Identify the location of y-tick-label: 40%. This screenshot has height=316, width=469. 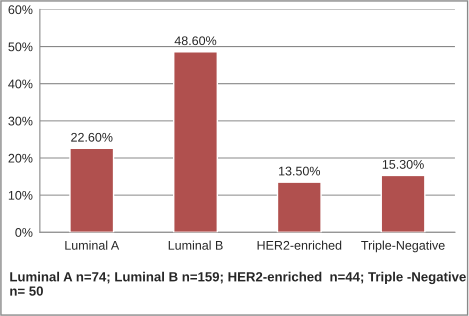
(20, 84).